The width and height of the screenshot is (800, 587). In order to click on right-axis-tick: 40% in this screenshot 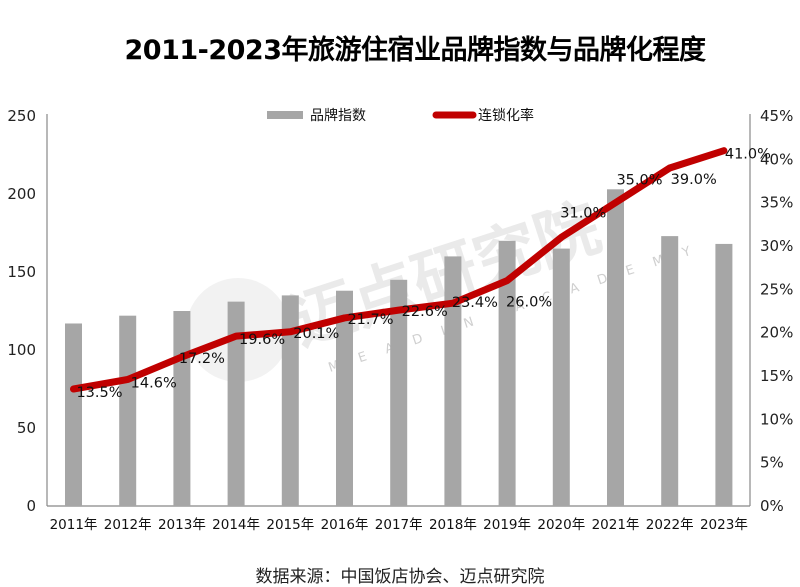, I will do `click(776, 159)`.